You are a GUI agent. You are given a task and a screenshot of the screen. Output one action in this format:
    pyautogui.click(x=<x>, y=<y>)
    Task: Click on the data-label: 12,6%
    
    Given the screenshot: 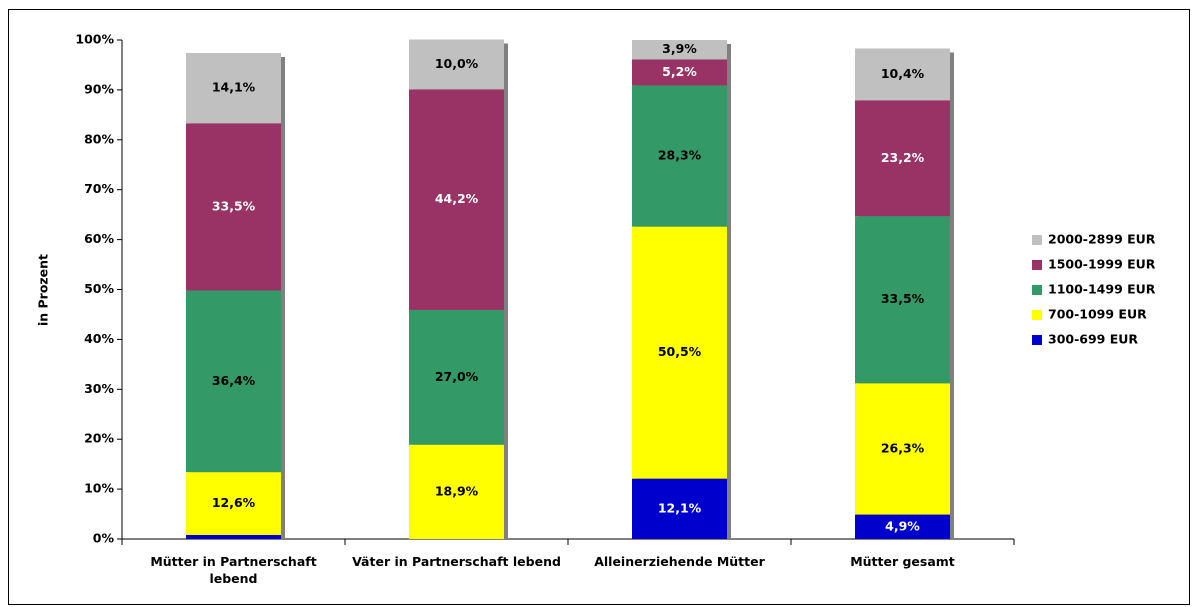 What is the action you would take?
    pyautogui.click(x=234, y=502)
    